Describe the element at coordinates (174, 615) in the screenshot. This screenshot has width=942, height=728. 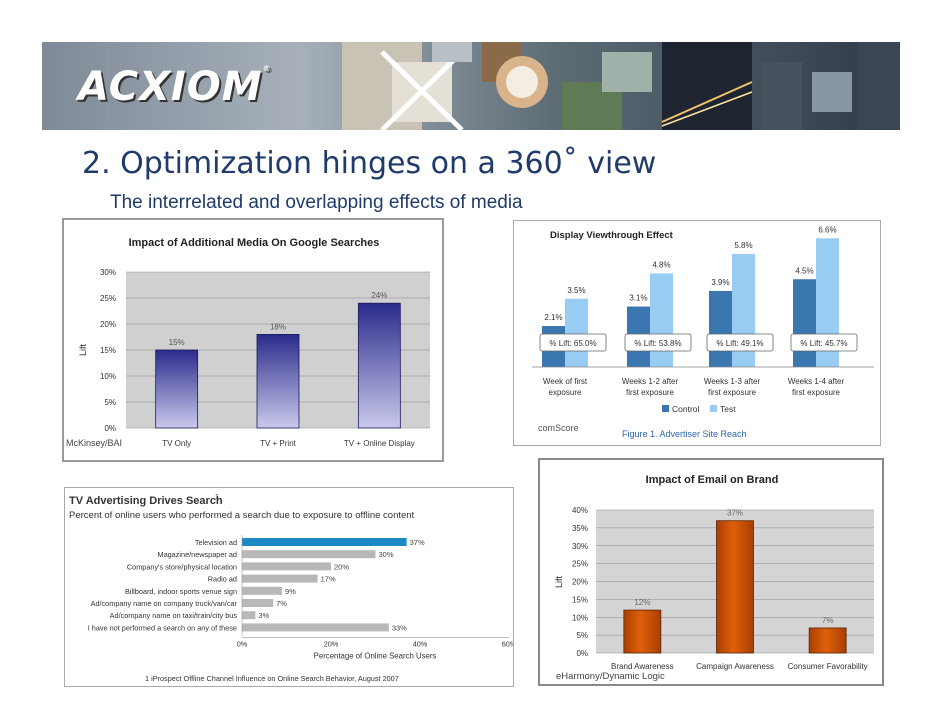
I see `category-label: Ad/company name on taxi/train/city bus` at that location.